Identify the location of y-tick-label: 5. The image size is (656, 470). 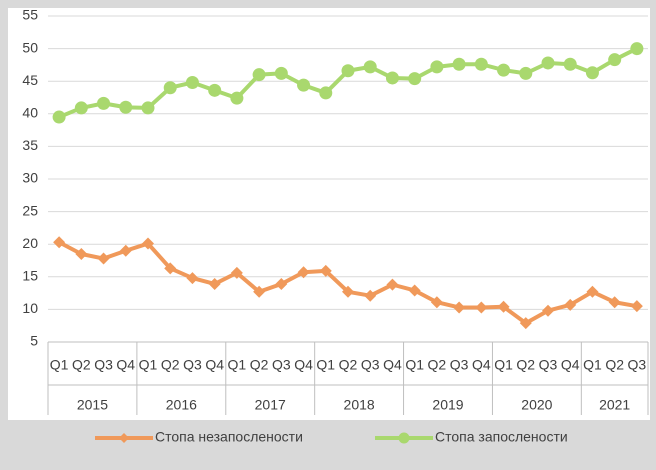
(34, 341).